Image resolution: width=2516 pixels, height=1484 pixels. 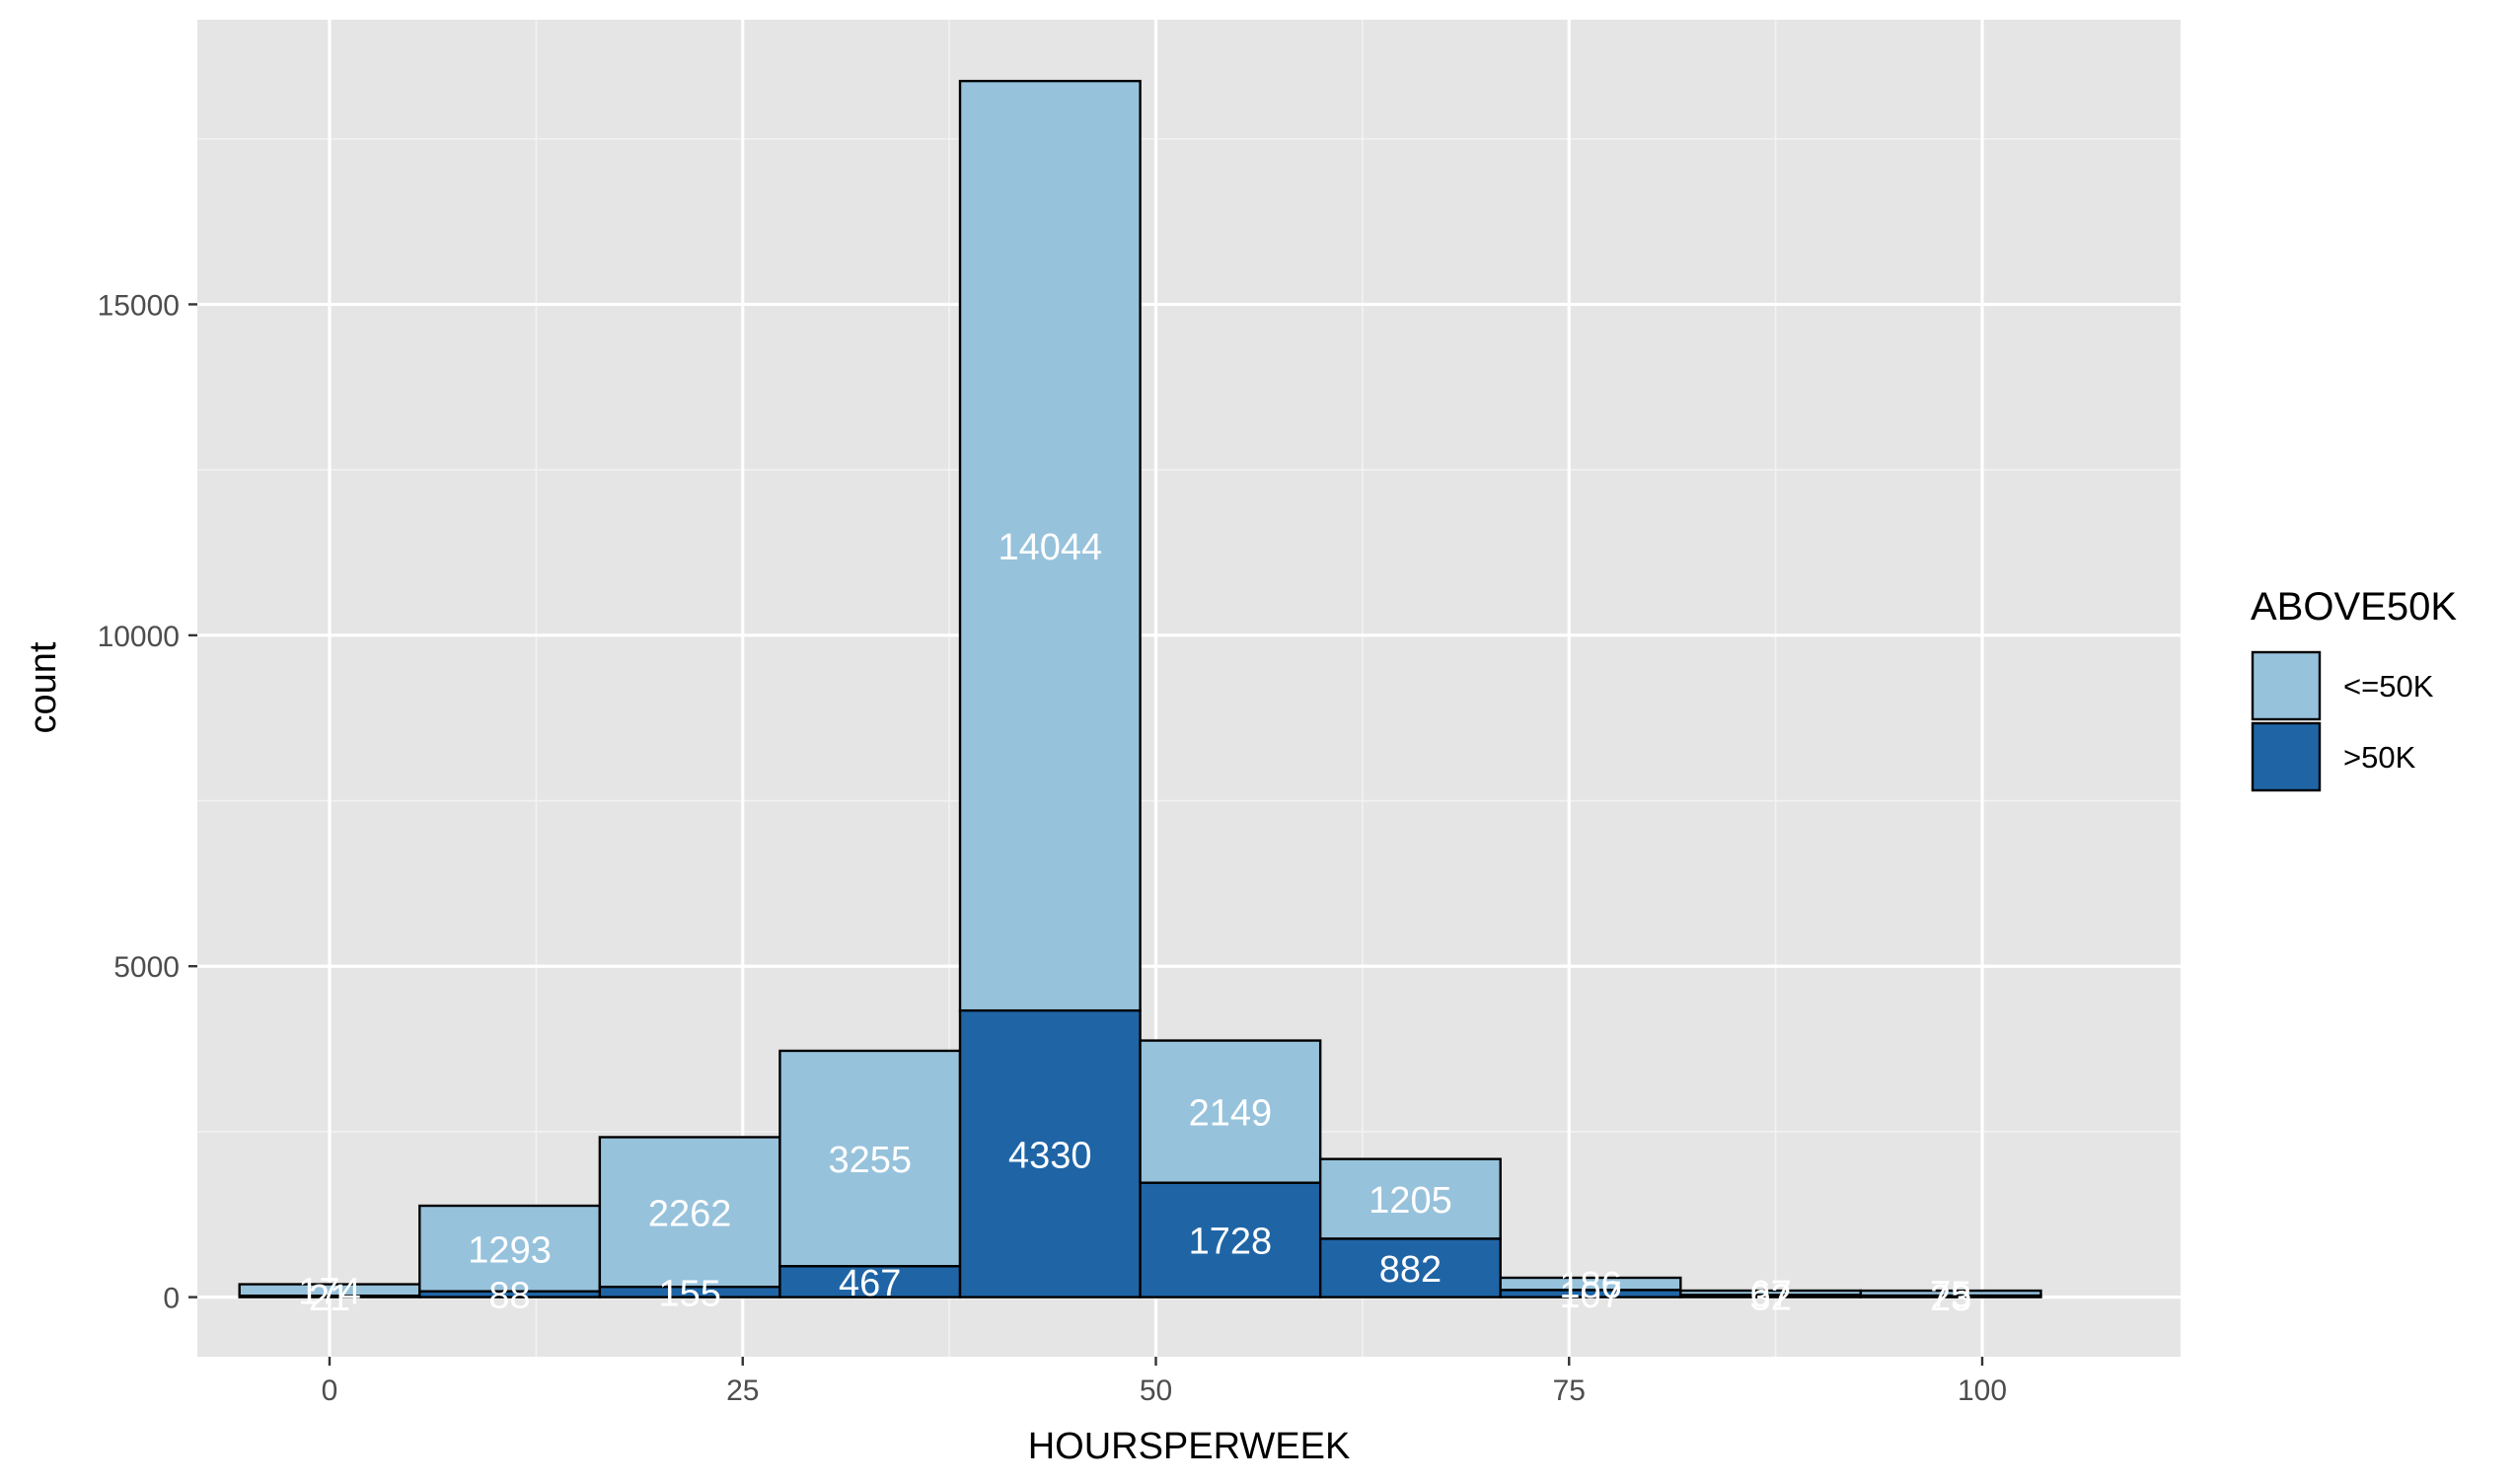 I want to click on y-tick-label: 15000, so click(x=139, y=305).